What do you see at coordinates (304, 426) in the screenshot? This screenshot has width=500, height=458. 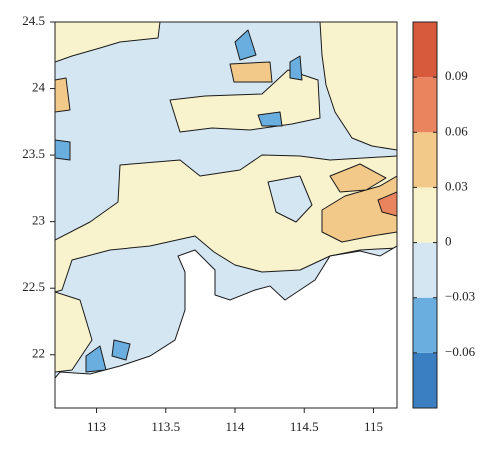 I see `x-tick-label: 114.5` at bounding box center [304, 426].